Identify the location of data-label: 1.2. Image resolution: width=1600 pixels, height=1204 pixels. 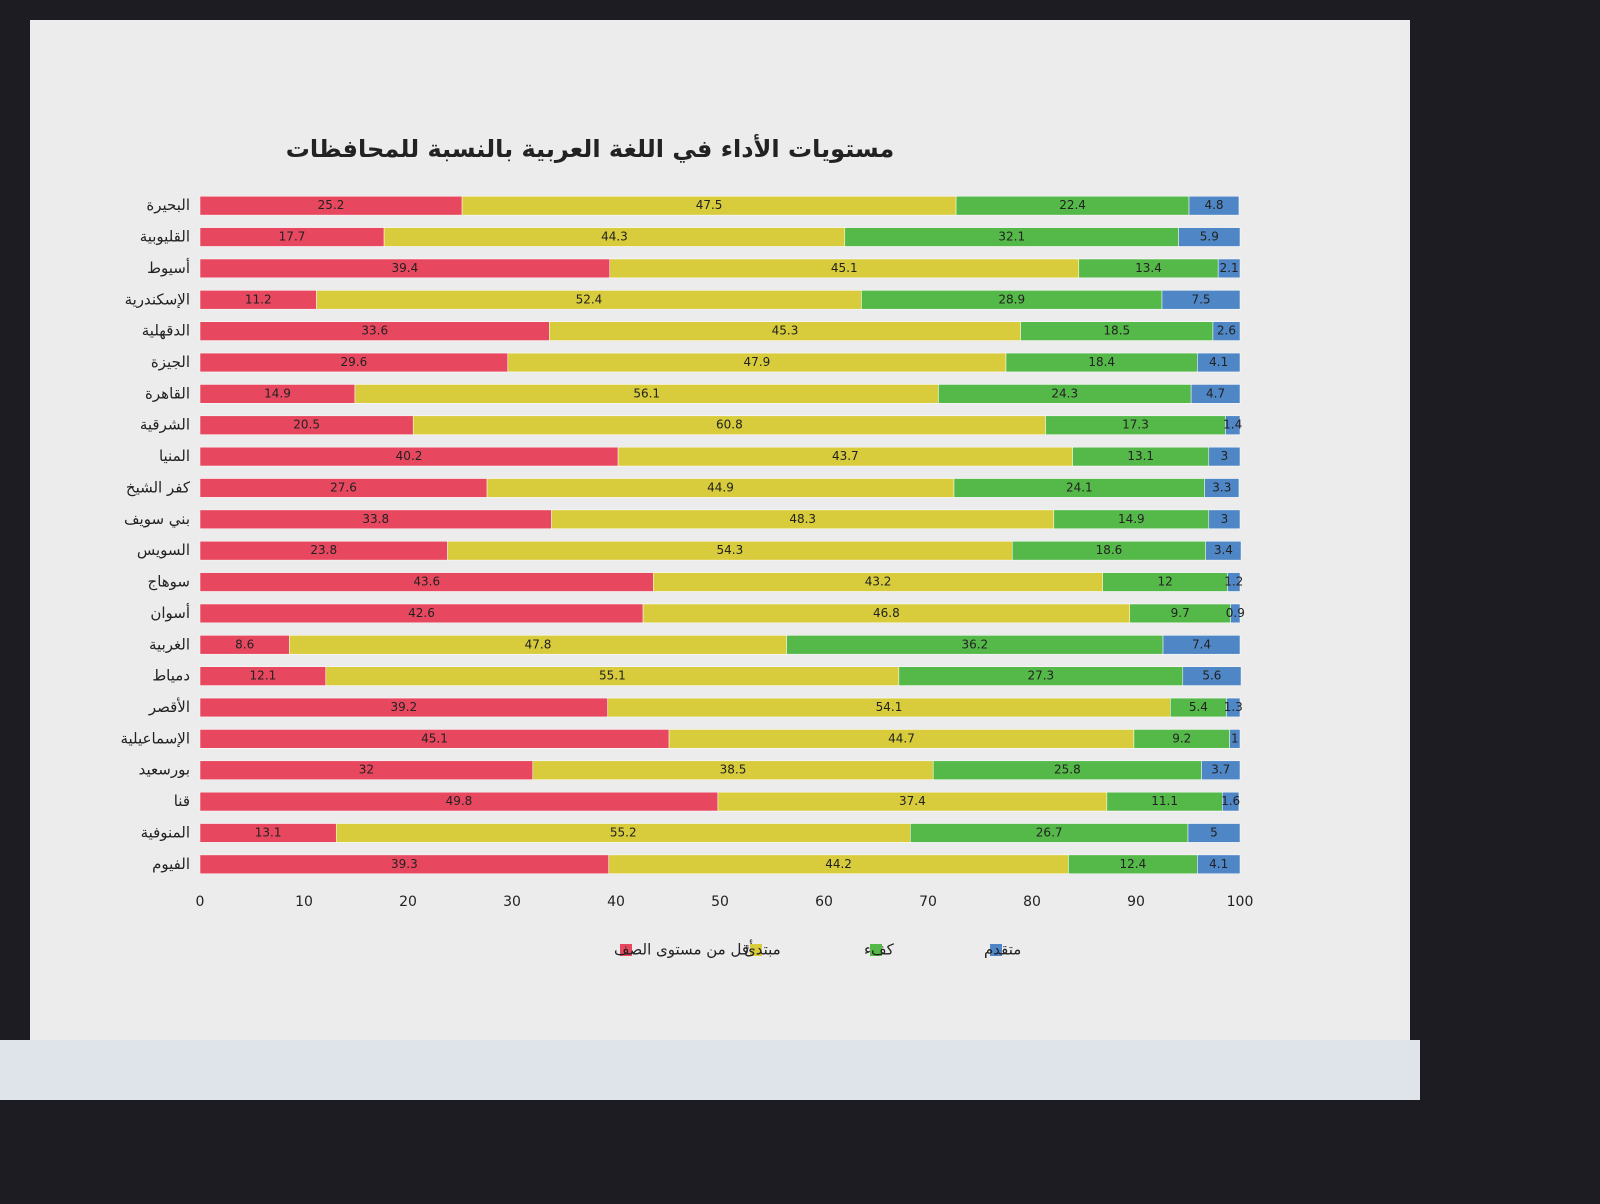
(1233, 582).